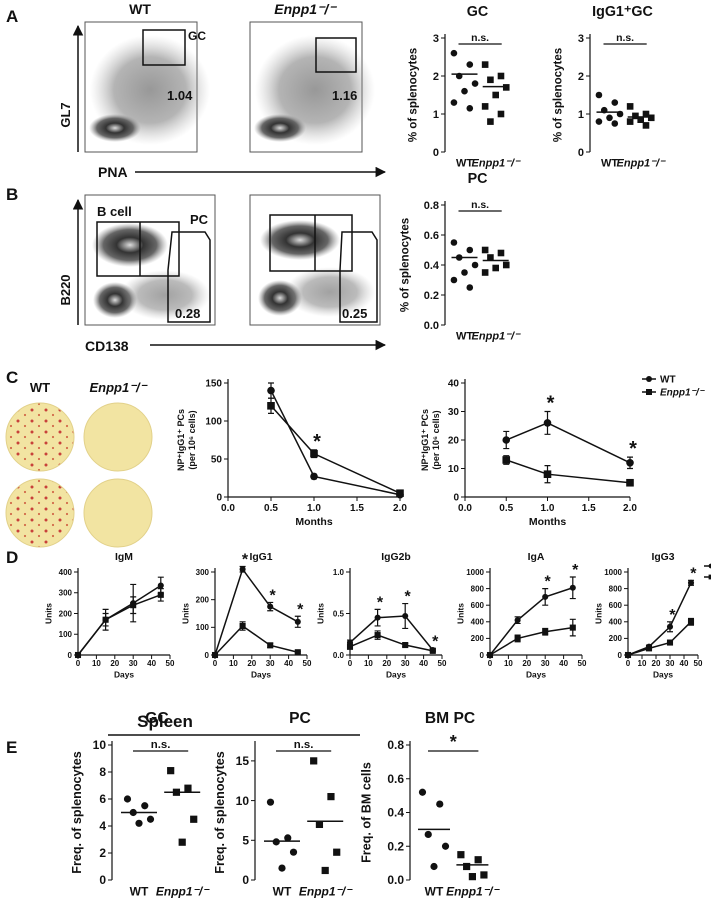 The image size is (711, 912). I want to click on x-tick-label: 30, so click(270, 663).